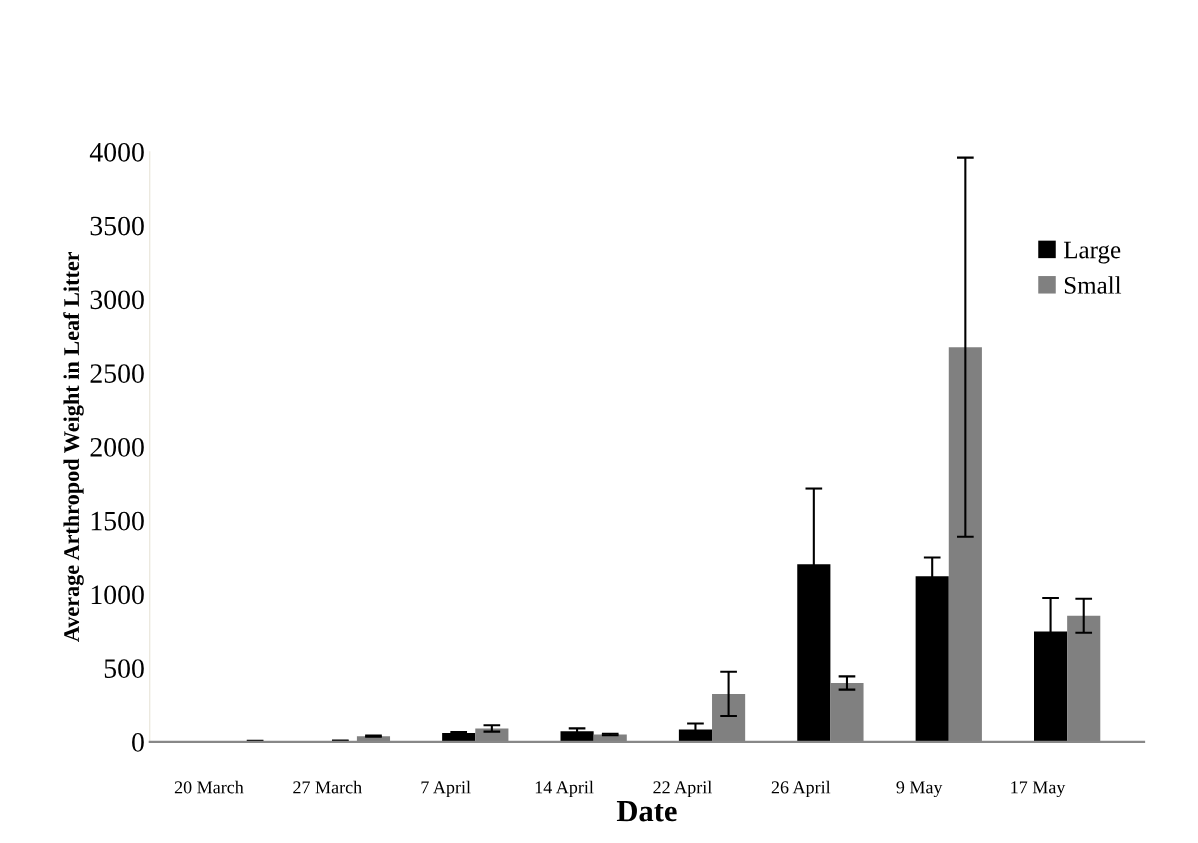 The width and height of the screenshot is (1198, 843). Describe the element at coordinates (327, 787) in the screenshot. I see `x-tick-label: 27 March` at that location.